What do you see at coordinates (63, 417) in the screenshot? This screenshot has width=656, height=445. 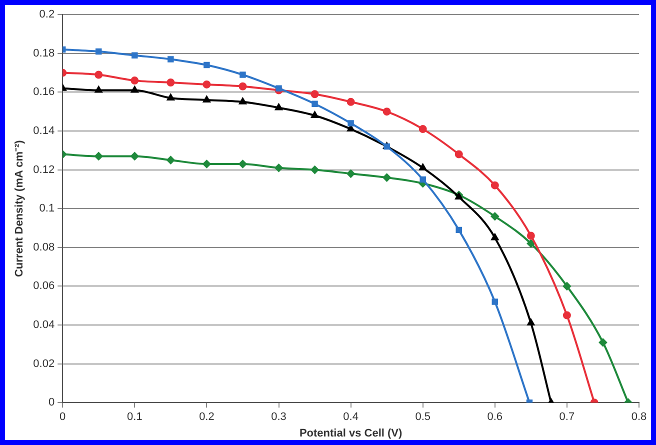 I see `x-tick-label: 0` at bounding box center [63, 417].